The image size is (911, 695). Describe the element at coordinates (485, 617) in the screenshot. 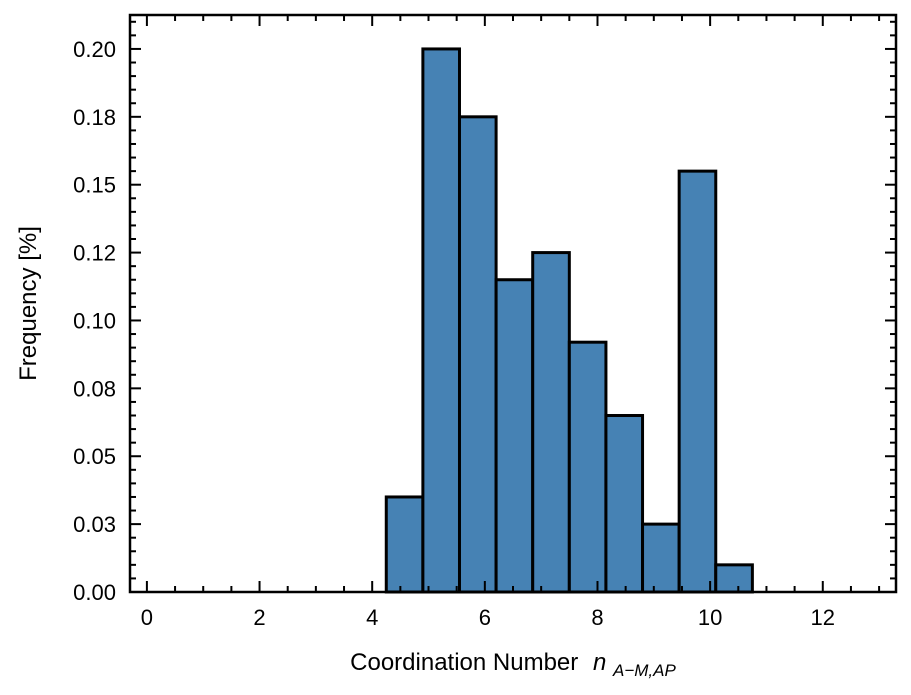

I see `x-tick-label: 6` at that location.